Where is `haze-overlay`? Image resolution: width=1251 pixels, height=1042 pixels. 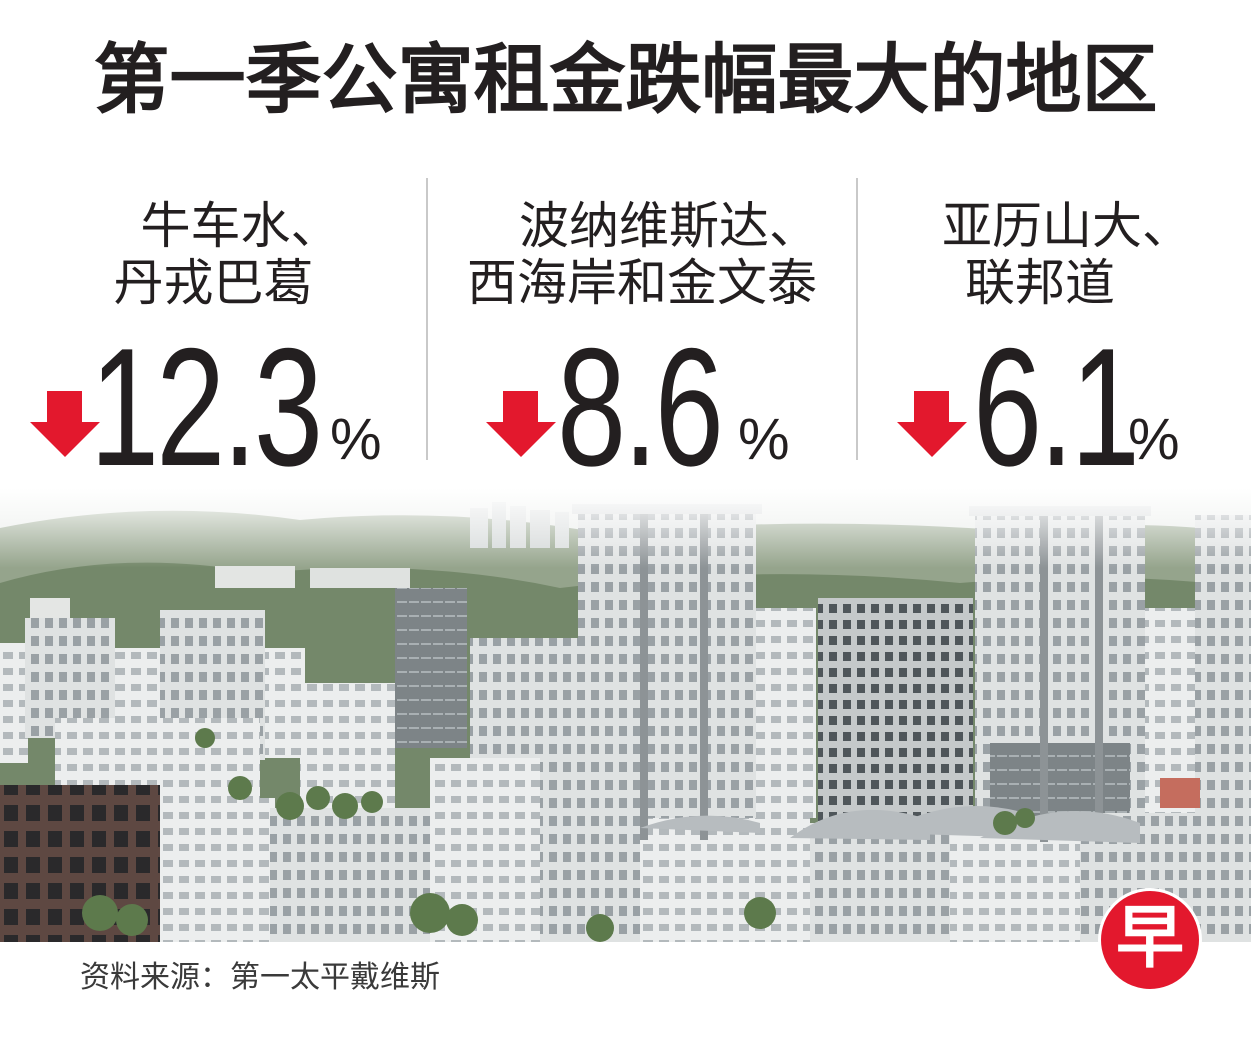 haze-overlay is located at coordinates (625, 528).